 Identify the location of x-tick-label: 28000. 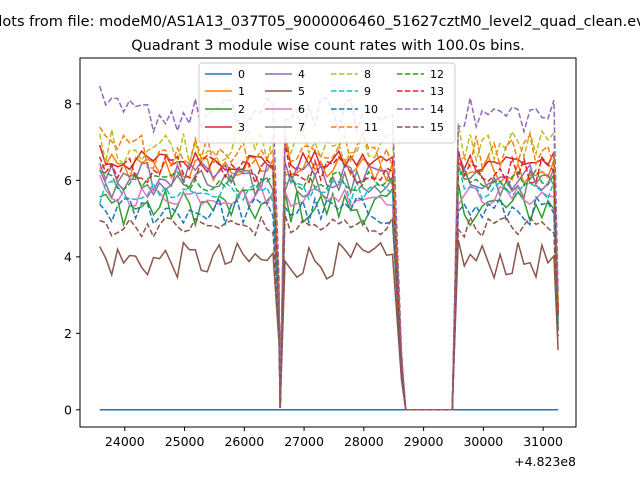
(364, 441).